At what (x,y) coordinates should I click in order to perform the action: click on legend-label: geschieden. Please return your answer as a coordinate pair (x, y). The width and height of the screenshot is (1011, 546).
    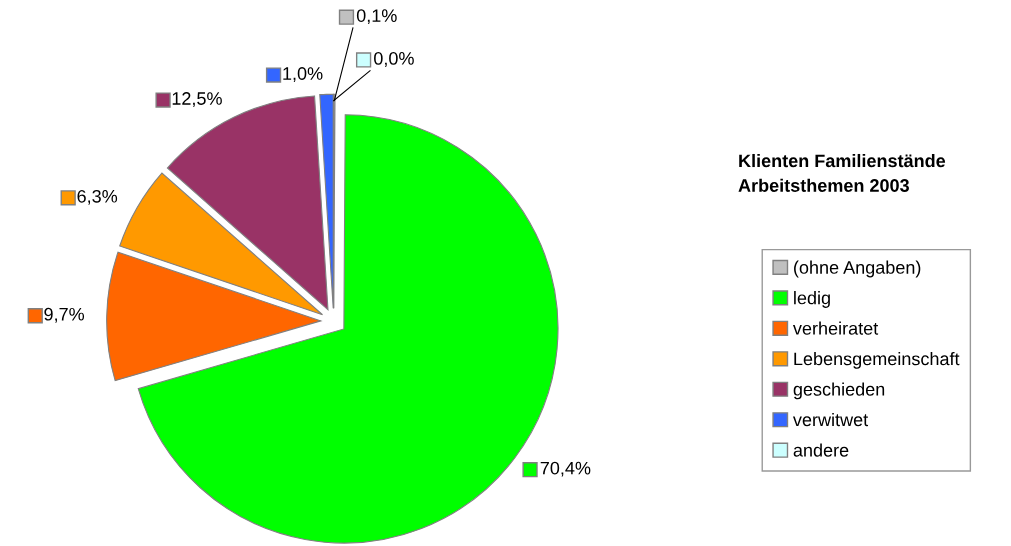
    Looking at the image, I should click on (839, 391).